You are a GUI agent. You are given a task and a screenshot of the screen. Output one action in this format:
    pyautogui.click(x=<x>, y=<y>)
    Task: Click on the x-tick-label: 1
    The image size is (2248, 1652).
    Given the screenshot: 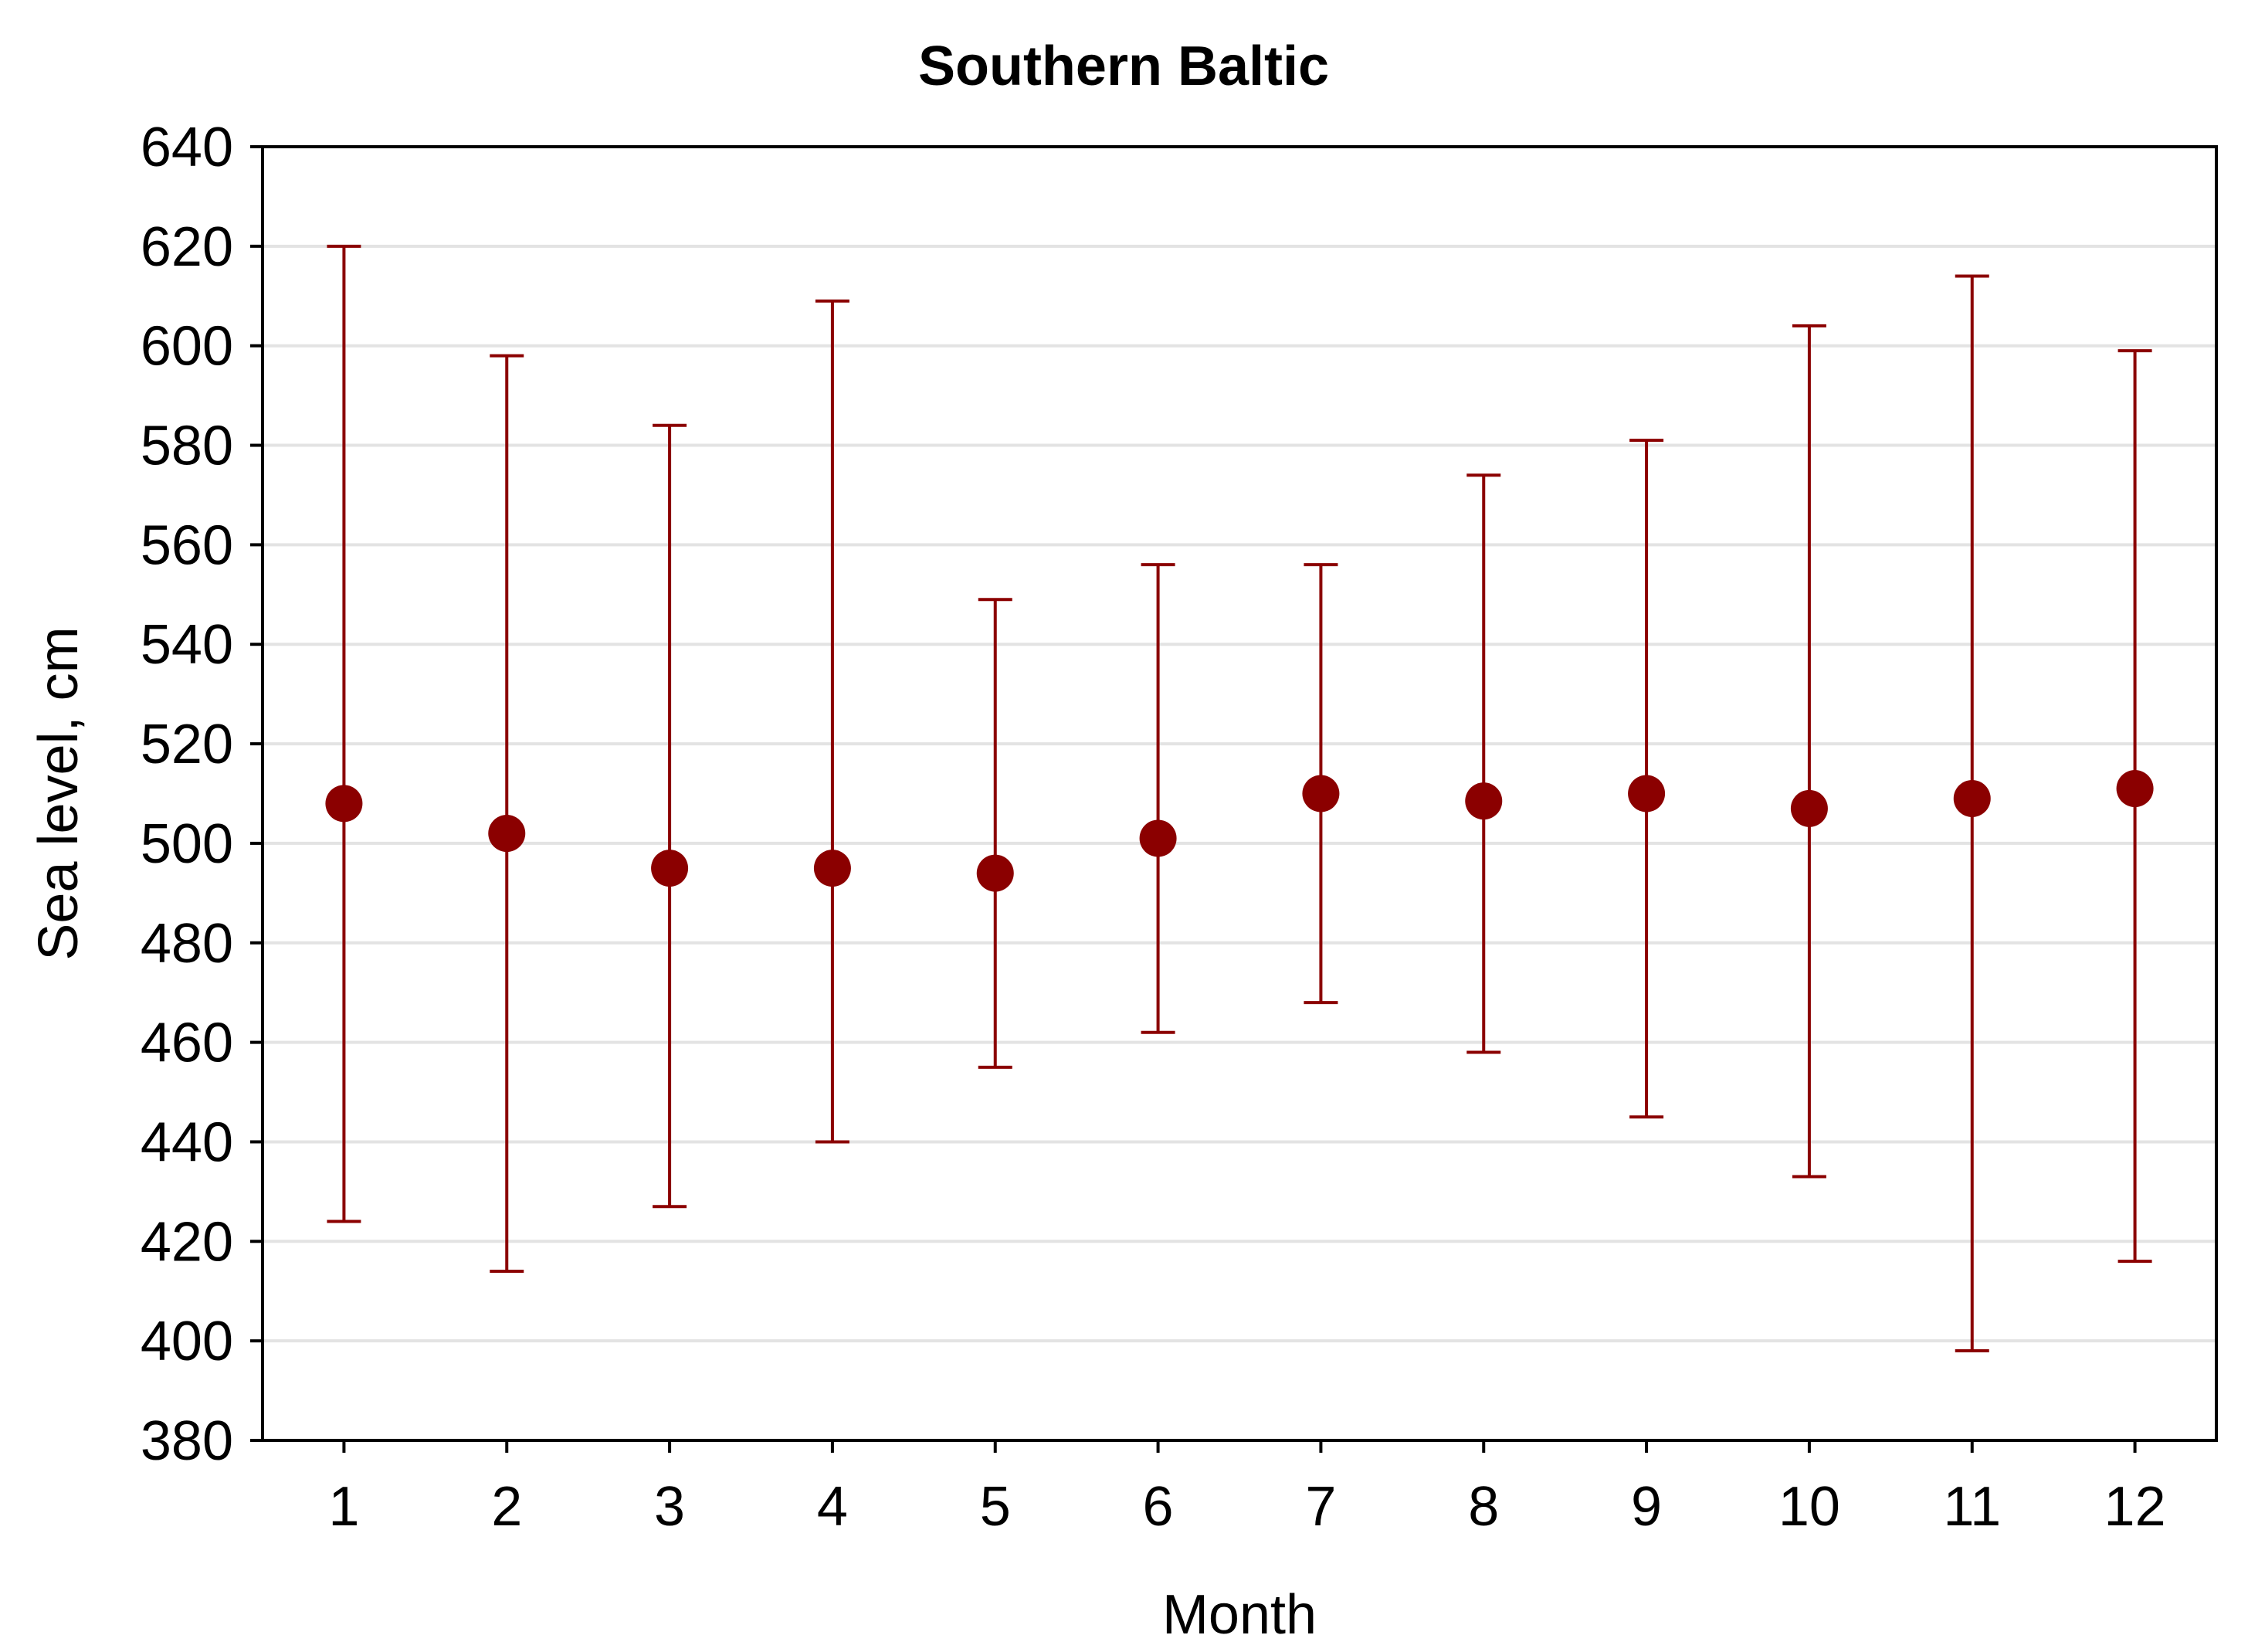 What is the action you would take?
    pyautogui.click(x=343, y=1507)
    